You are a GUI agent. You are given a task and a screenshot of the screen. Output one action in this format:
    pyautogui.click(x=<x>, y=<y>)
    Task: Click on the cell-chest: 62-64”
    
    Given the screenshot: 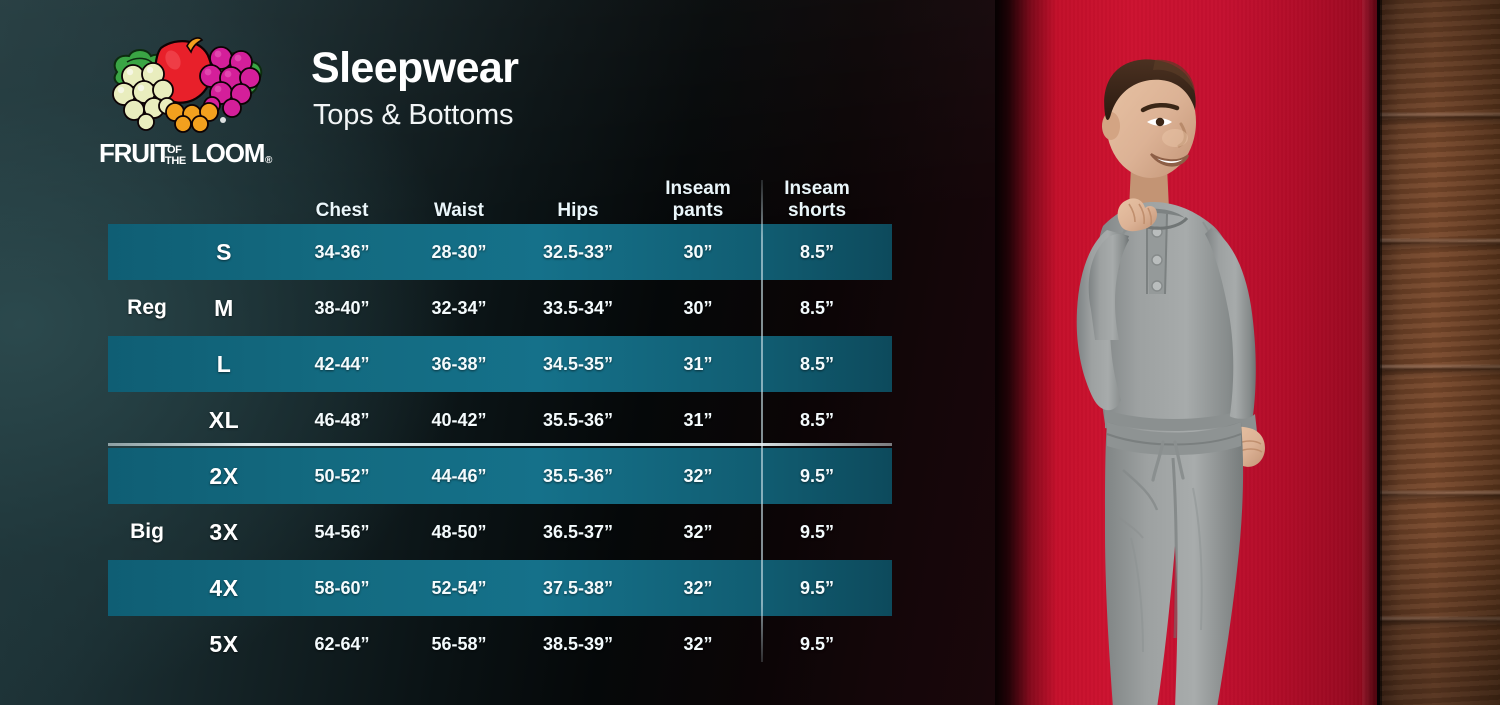 What is the action you would take?
    pyautogui.click(x=342, y=644)
    